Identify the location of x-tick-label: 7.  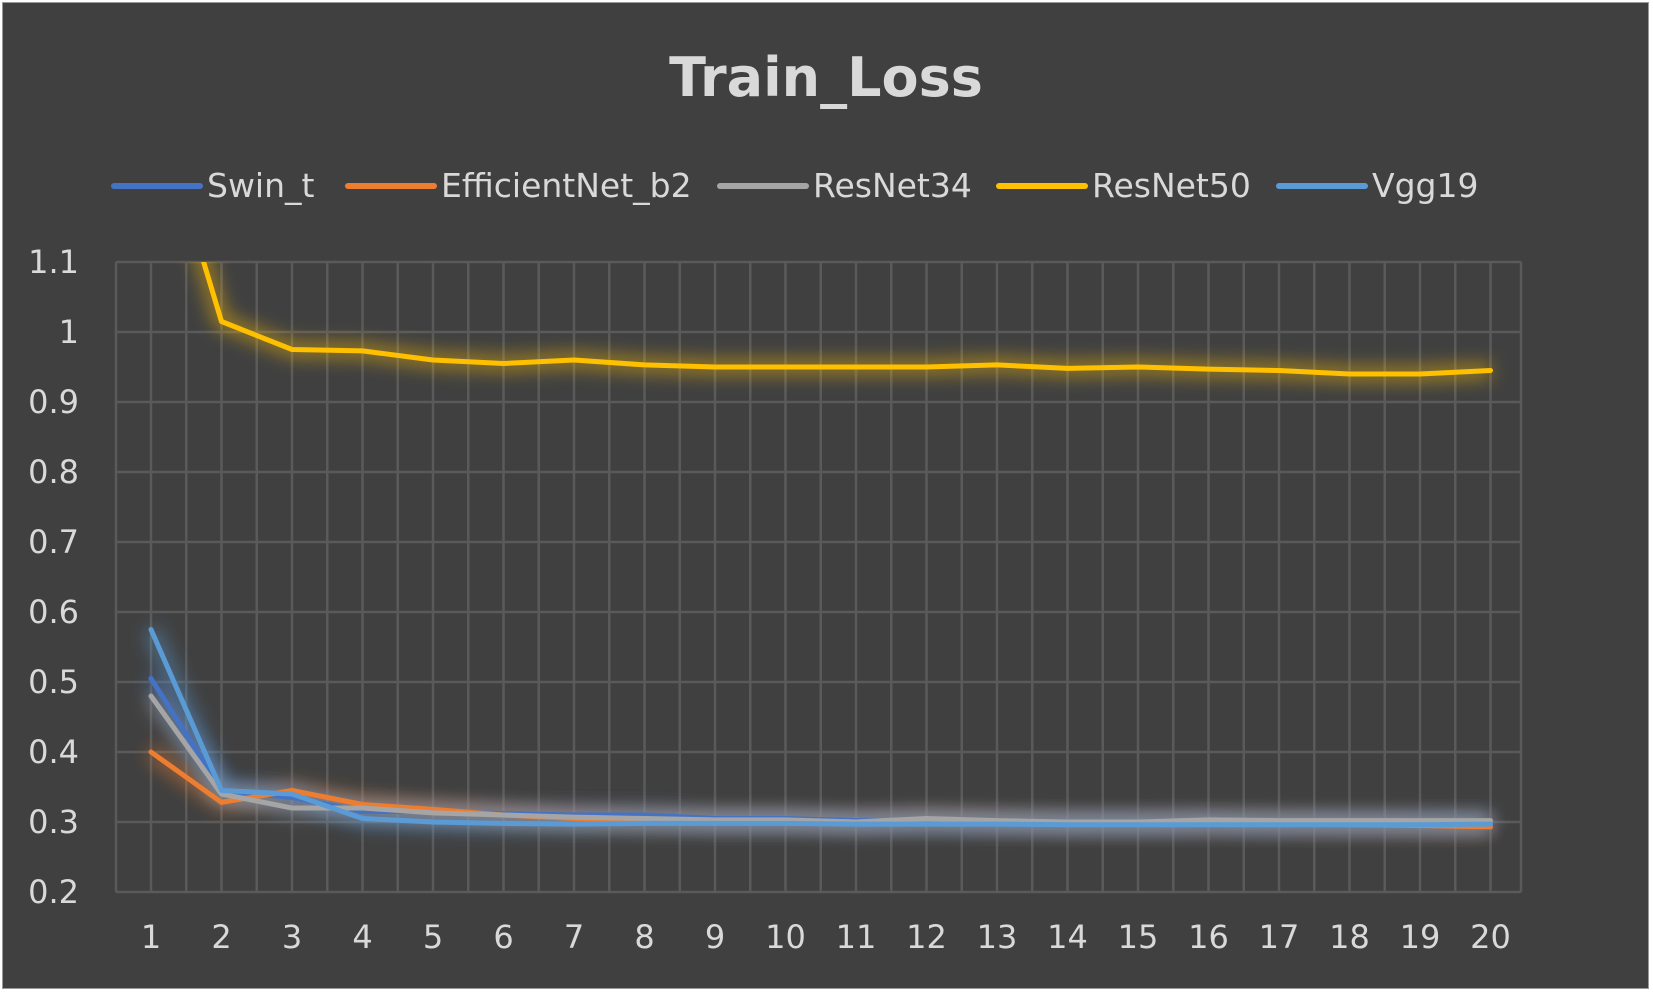
(574, 937).